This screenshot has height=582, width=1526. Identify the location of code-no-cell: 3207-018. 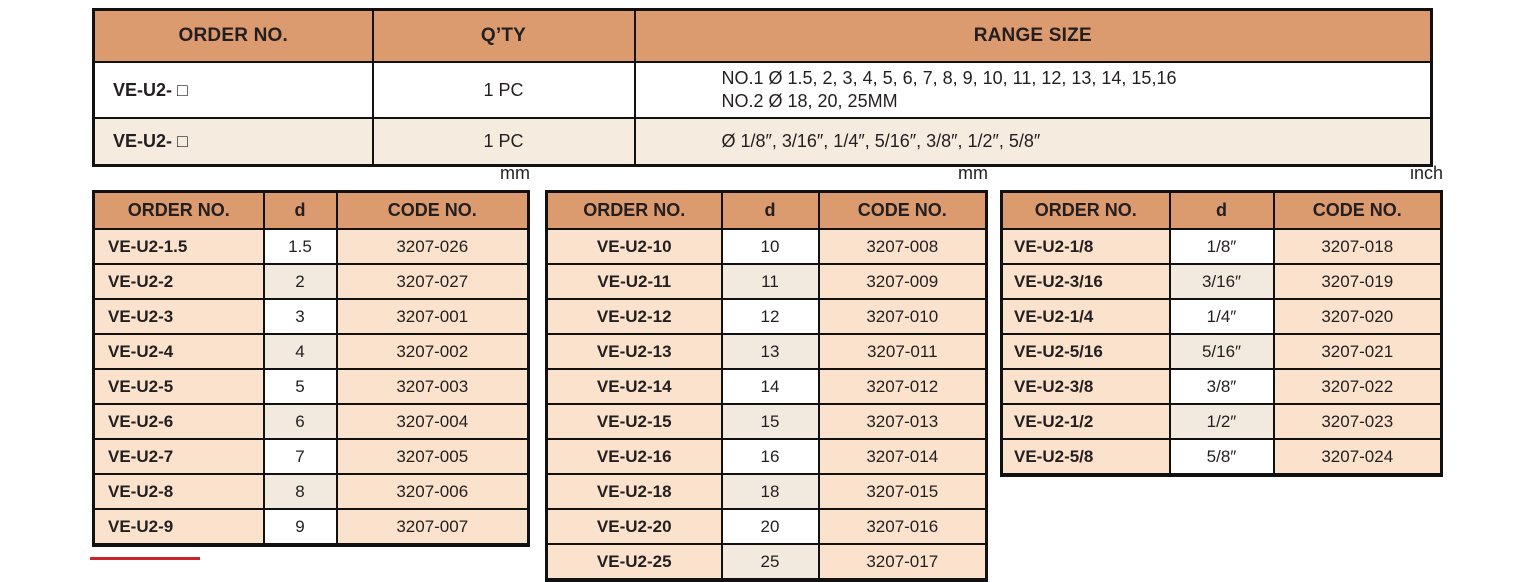
(1357, 246).